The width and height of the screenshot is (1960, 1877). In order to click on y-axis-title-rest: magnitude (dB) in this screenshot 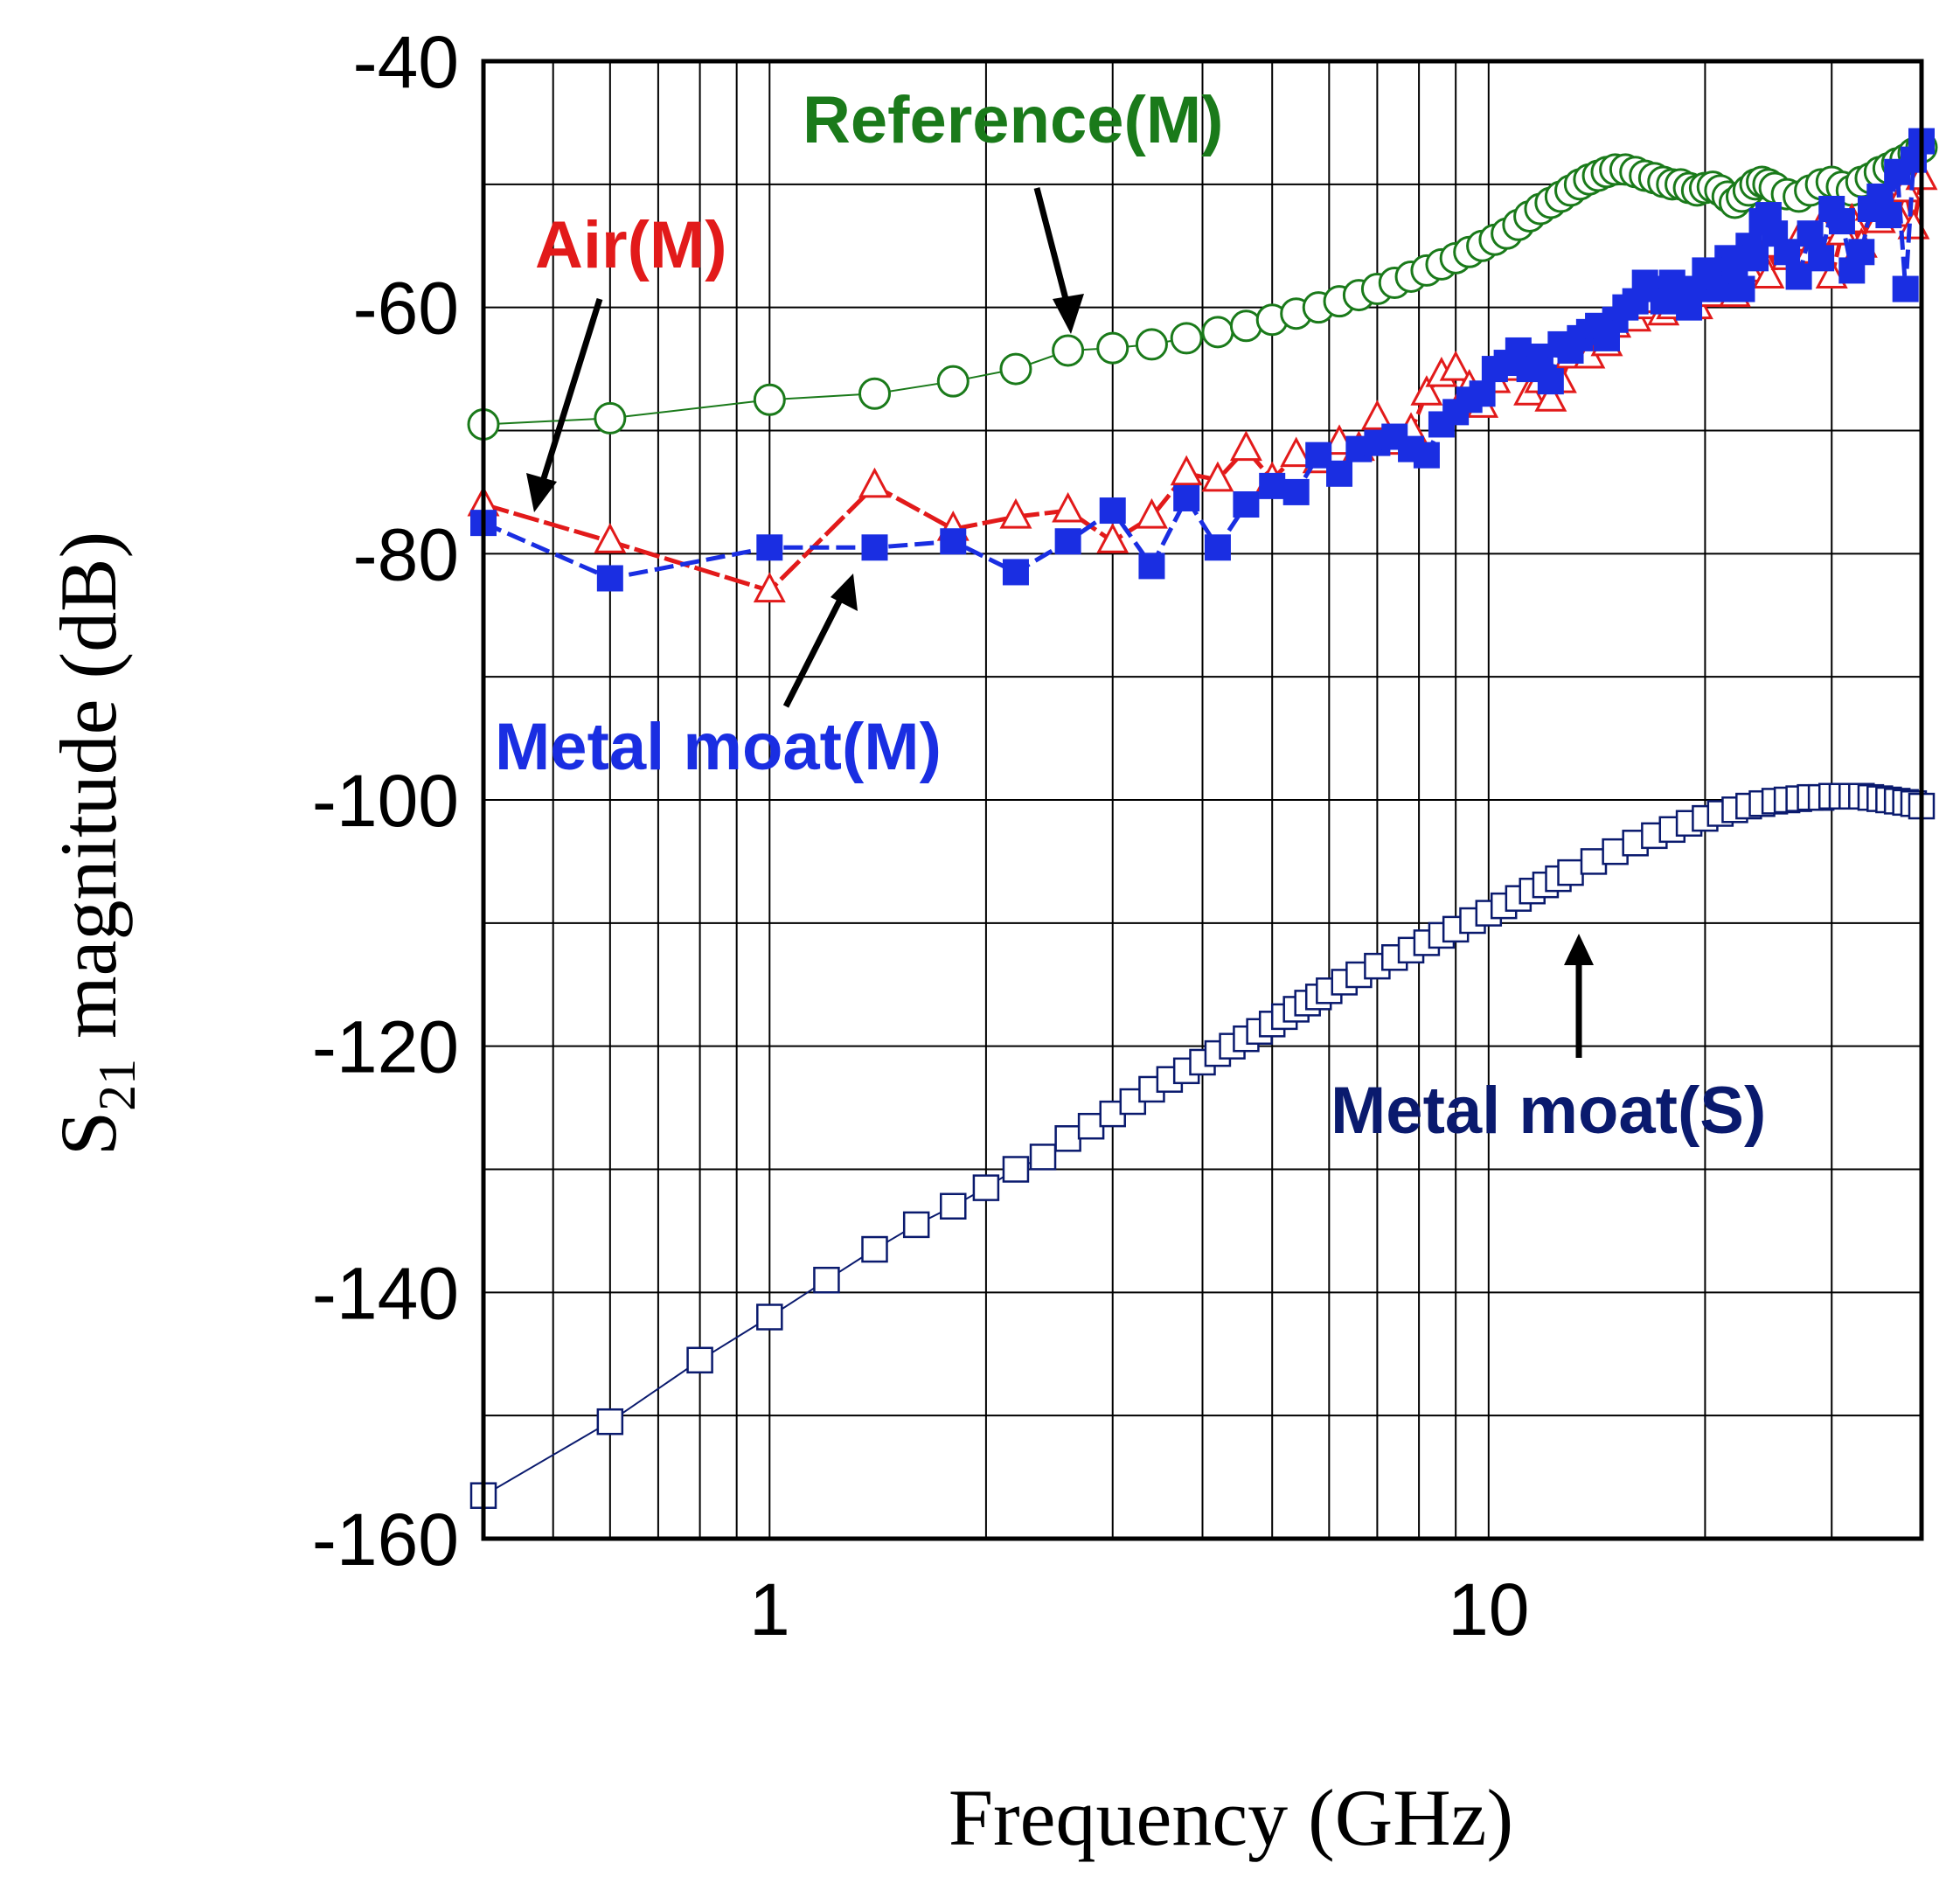, I will do `click(89, 796)`.